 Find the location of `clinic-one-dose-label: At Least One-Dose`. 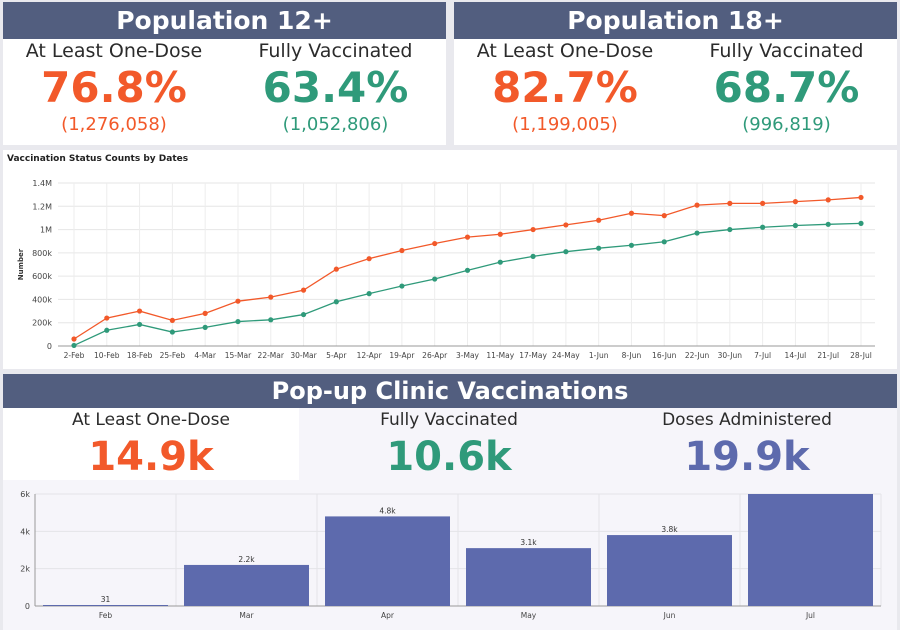

clinic-one-dose-label: At Least One-Dose is located at coordinates (151, 420).